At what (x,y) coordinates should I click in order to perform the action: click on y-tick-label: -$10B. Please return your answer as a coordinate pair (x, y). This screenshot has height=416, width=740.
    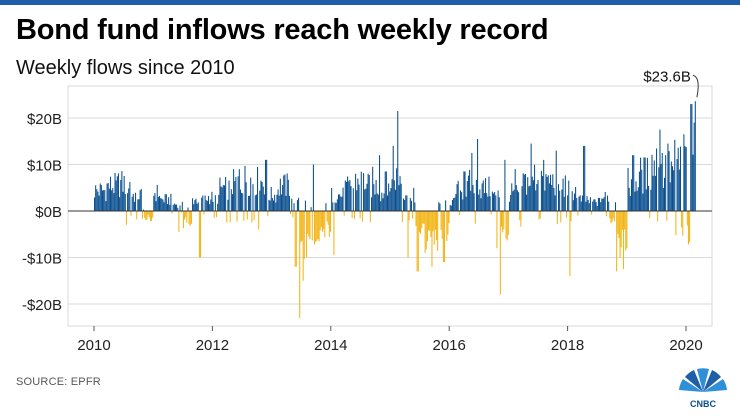
    Looking at the image, I should click on (42, 259).